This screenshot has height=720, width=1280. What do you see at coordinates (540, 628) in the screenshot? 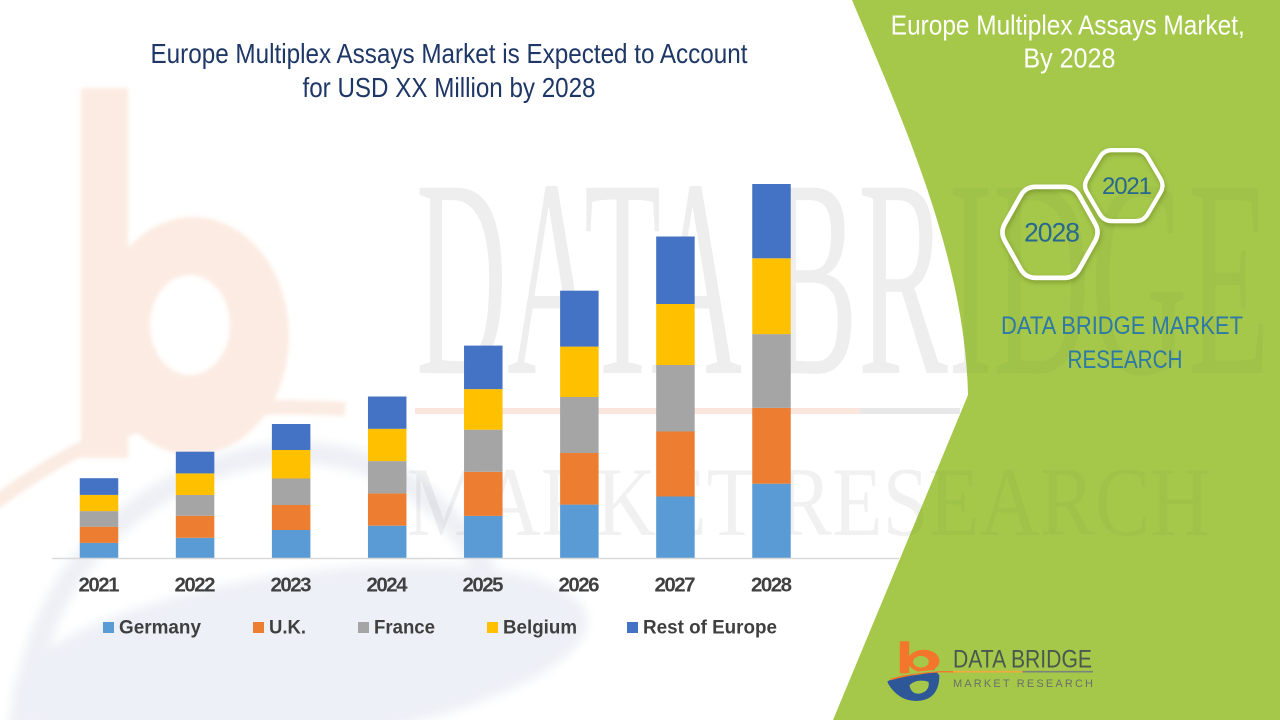
I see `svg-text: Belgium` at bounding box center [540, 628].